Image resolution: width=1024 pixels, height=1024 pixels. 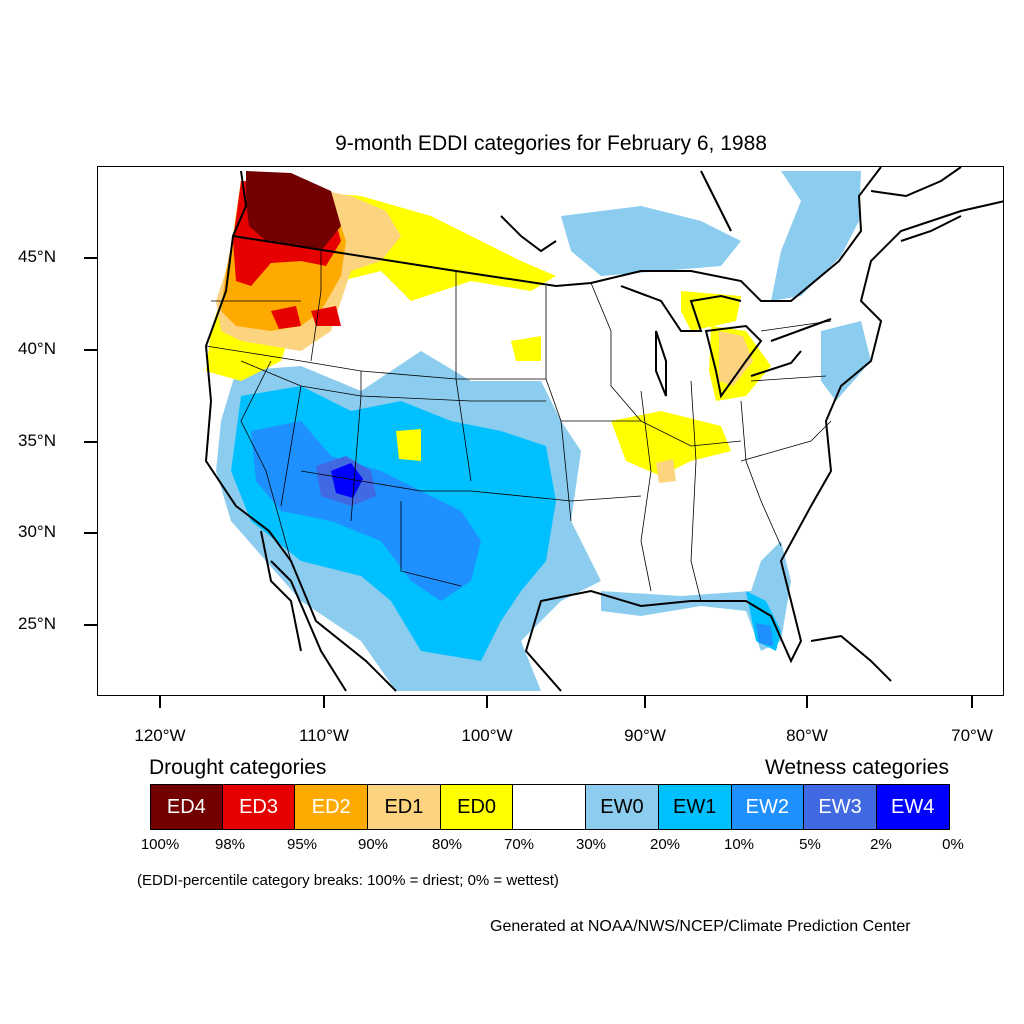 What do you see at coordinates (302, 844) in the screenshot?
I see `legend-break: 95%` at bounding box center [302, 844].